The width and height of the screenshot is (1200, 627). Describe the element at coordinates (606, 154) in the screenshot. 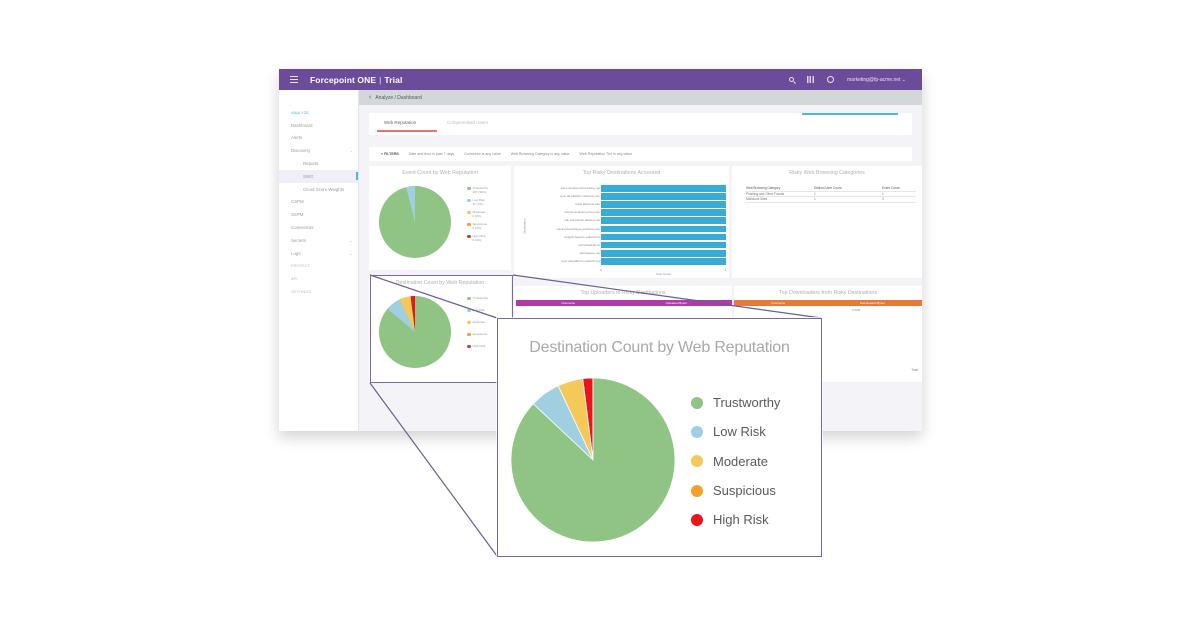

I see `filter-chip: Web Reputation Tier is any value` at that location.